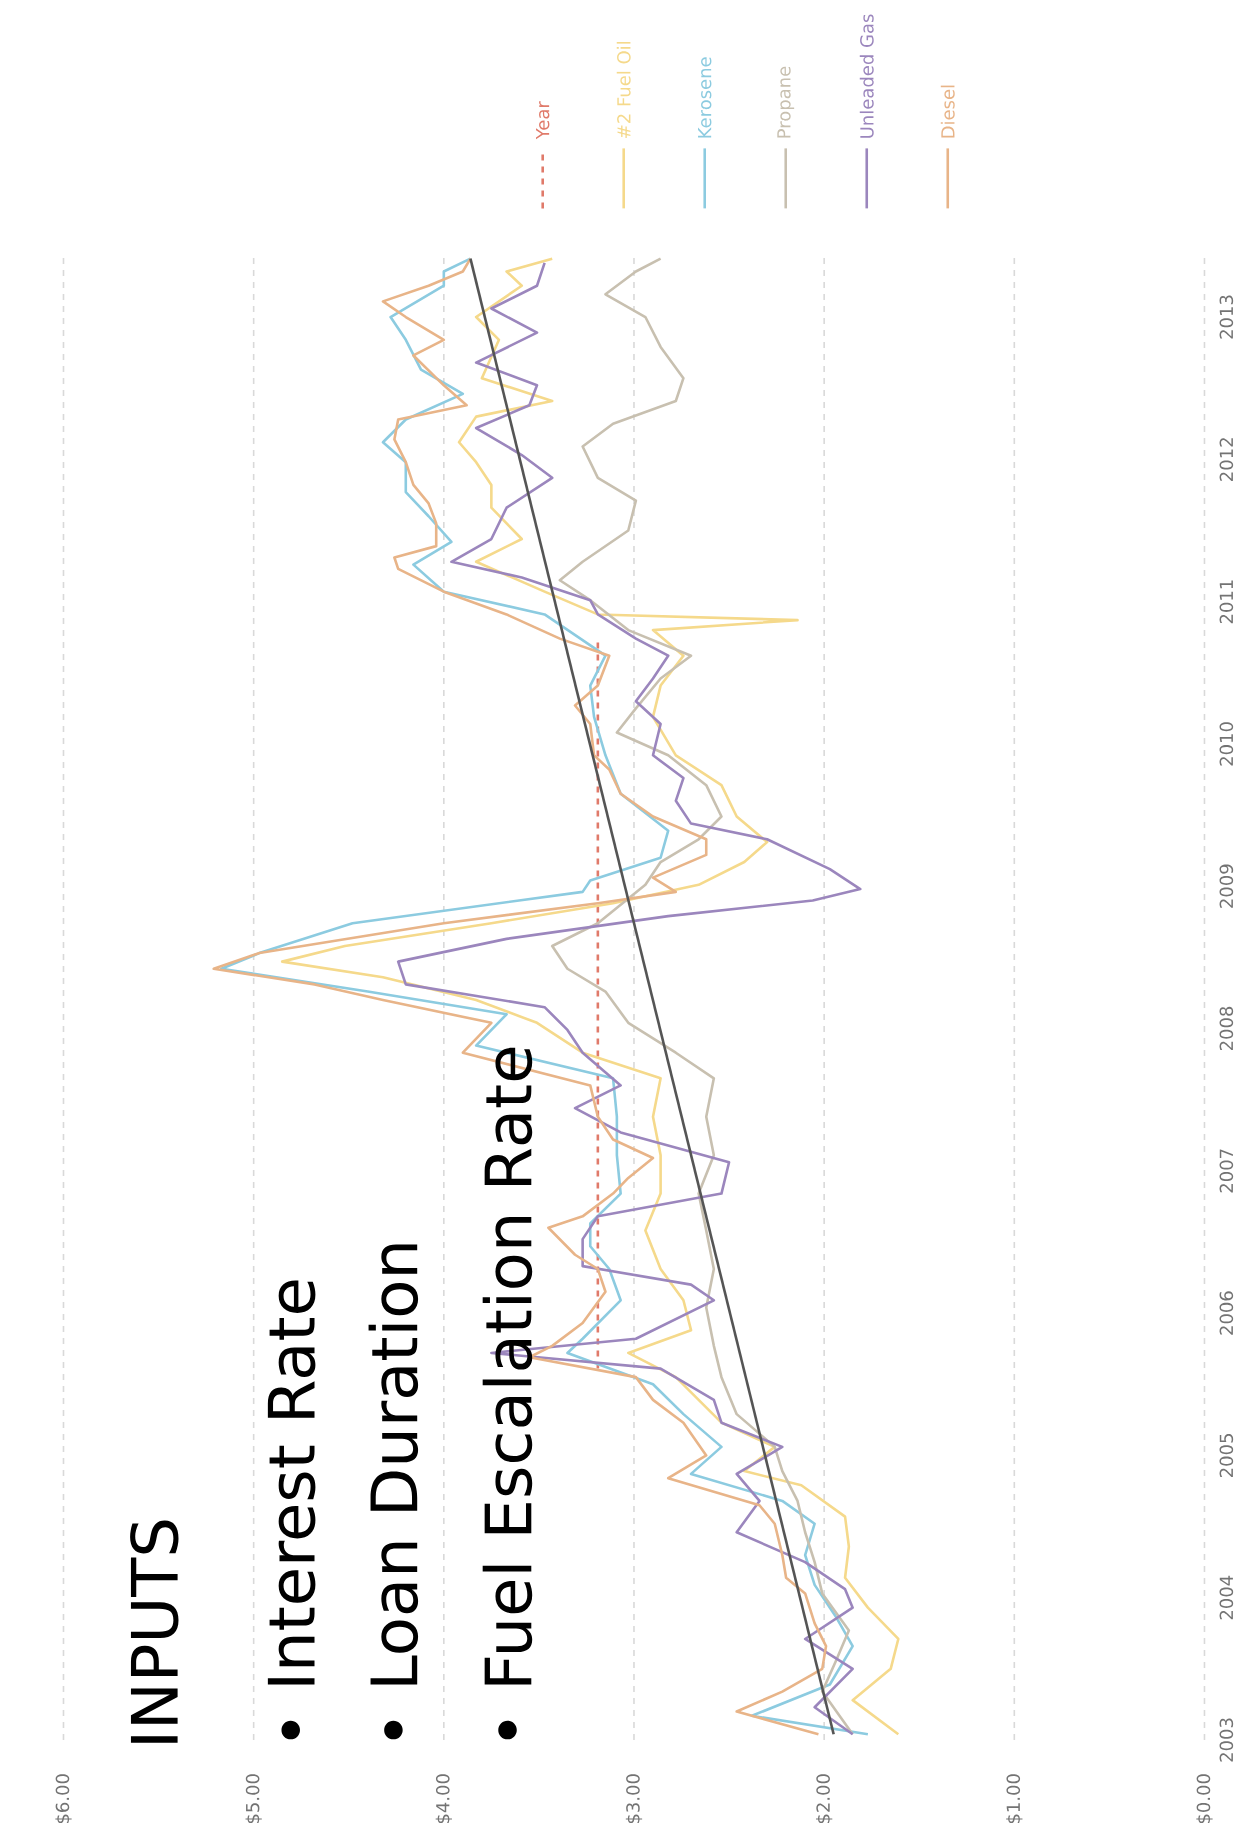 The height and width of the screenshot is (1837, 1245). I want to click on y-tick-label: 2009, so click(1226, 886).